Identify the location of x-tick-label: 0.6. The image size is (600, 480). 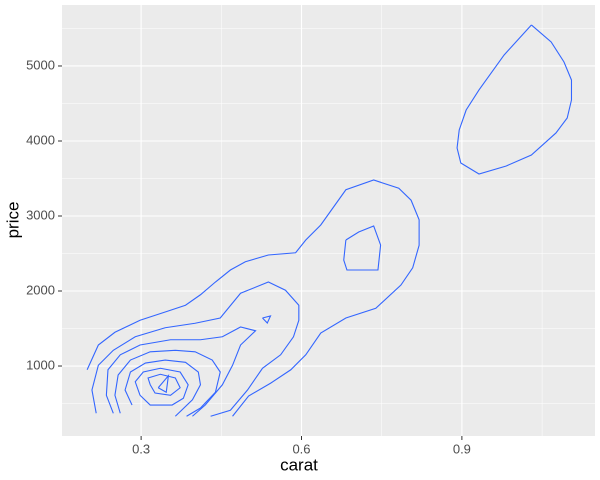
(301, 448).